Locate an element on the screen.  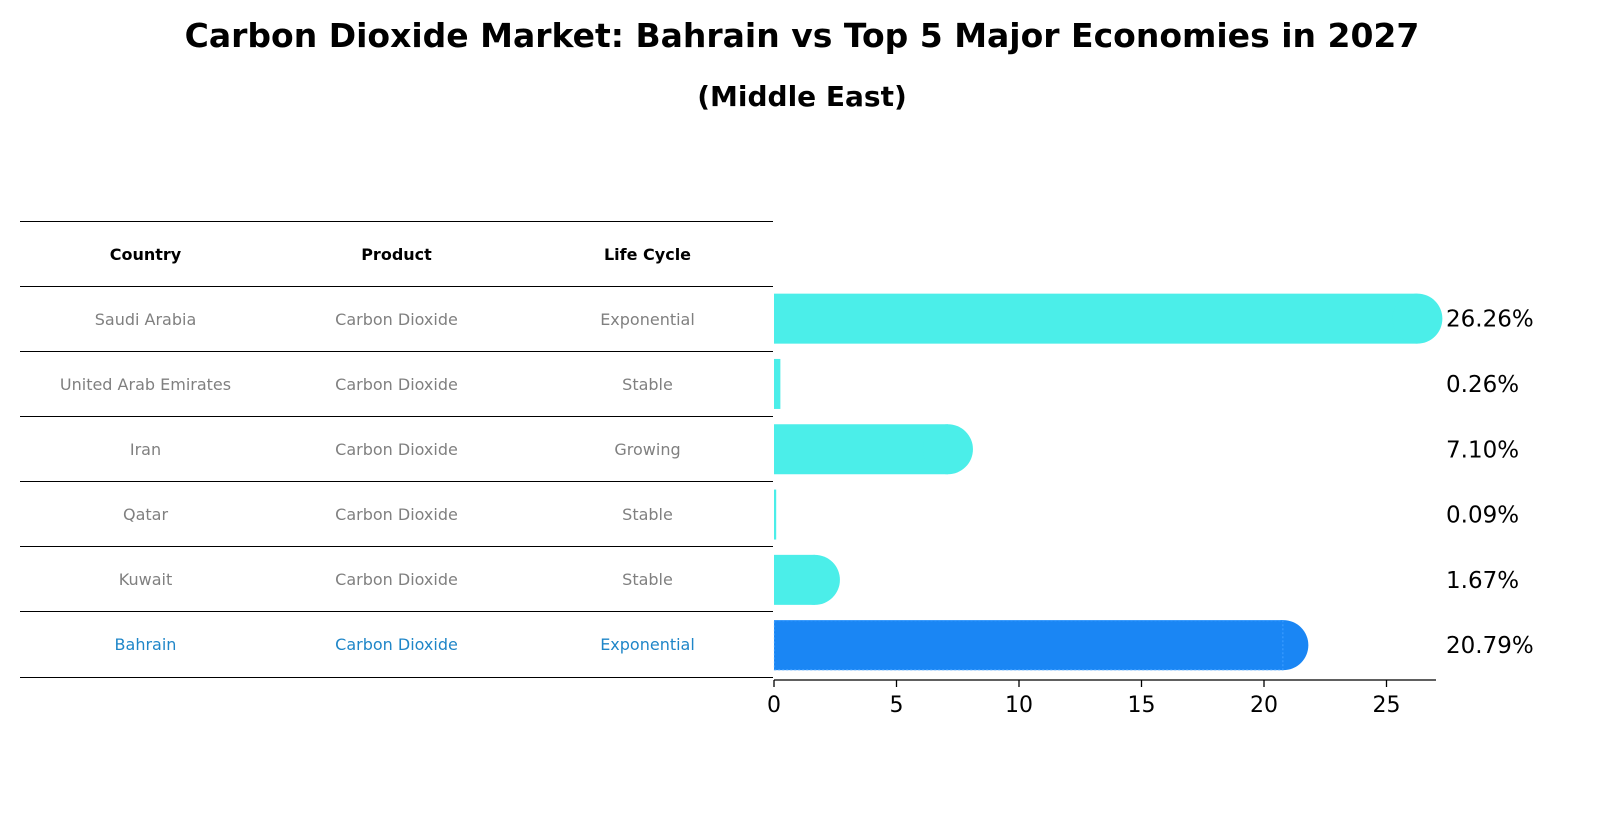
bar-bahrain is located at coordinates (1041, 645).